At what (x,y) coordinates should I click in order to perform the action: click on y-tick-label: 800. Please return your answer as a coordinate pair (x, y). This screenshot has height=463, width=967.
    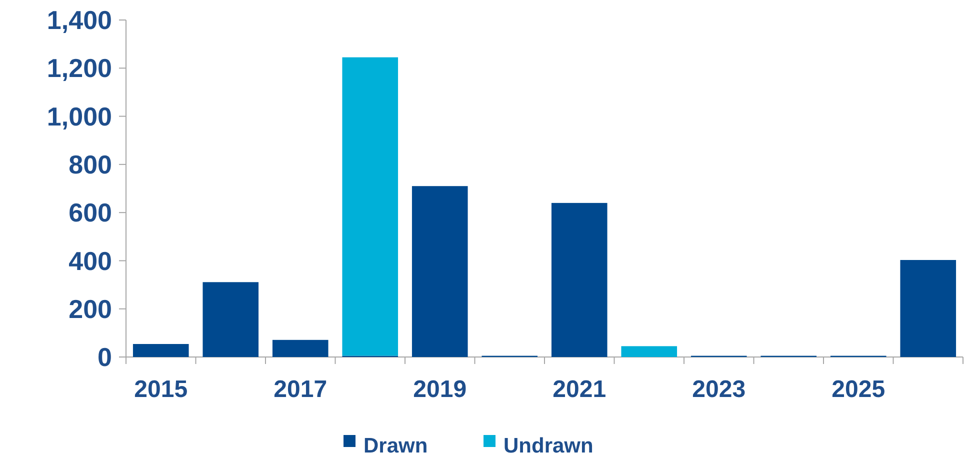
    Looking at the image, I should click on (90, 165).